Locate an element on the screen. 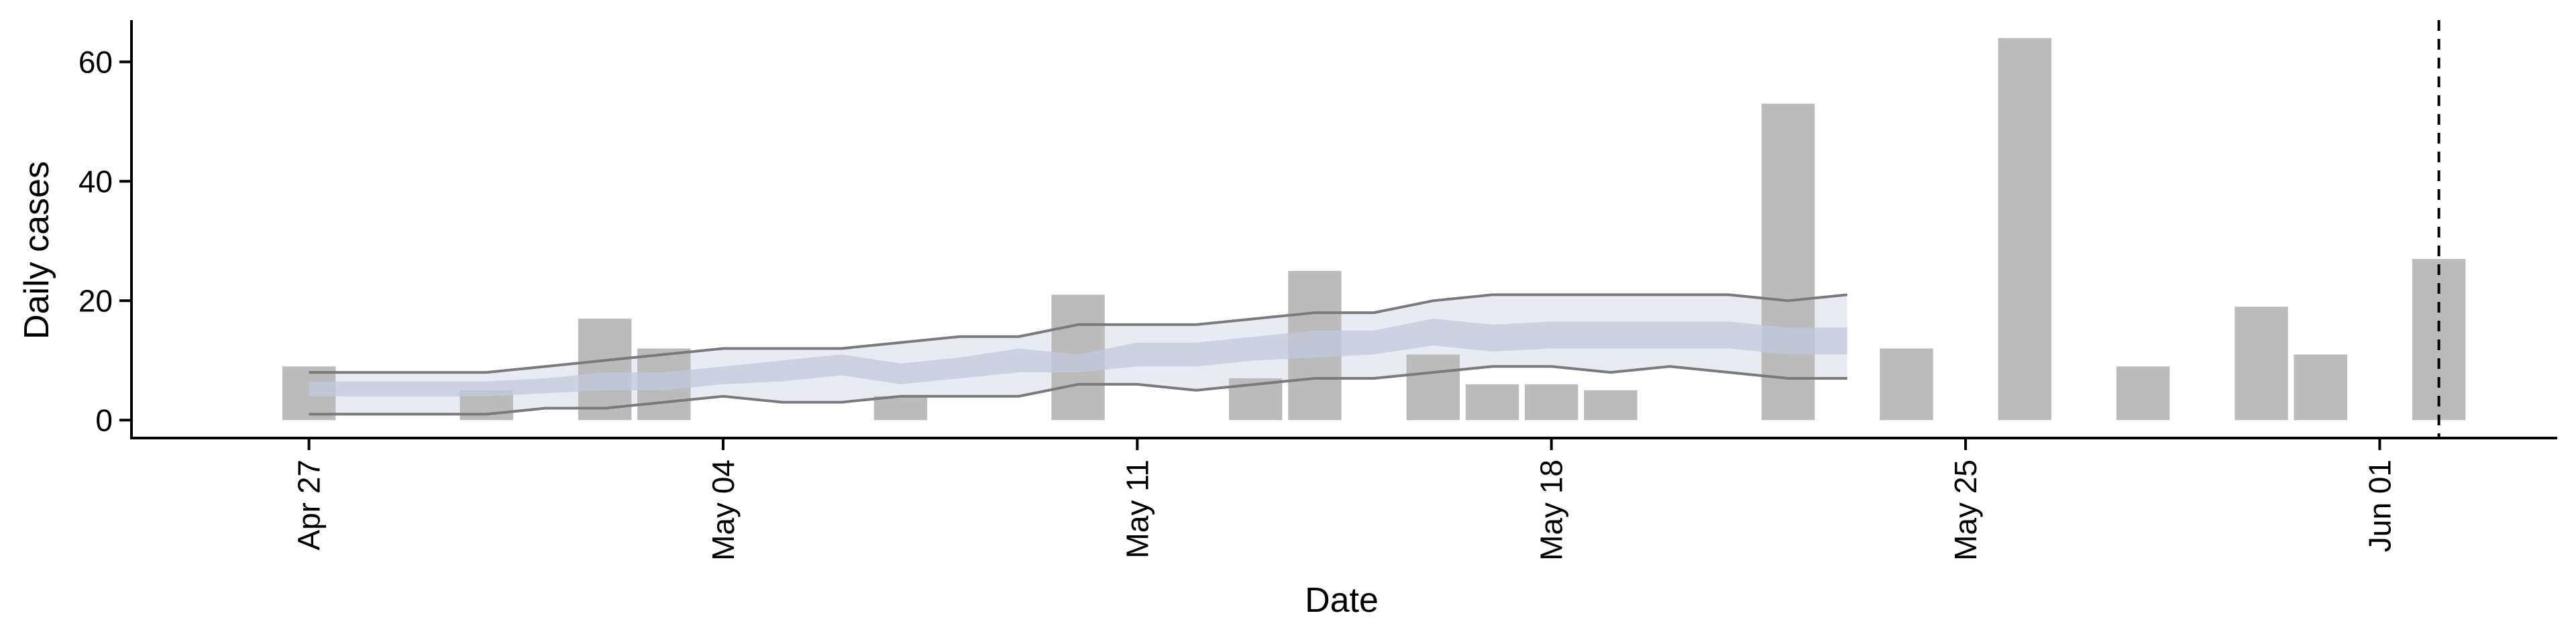 The height and width of the screenshot is (644, 2576). inner-band is located at coordinates (1078, 357).